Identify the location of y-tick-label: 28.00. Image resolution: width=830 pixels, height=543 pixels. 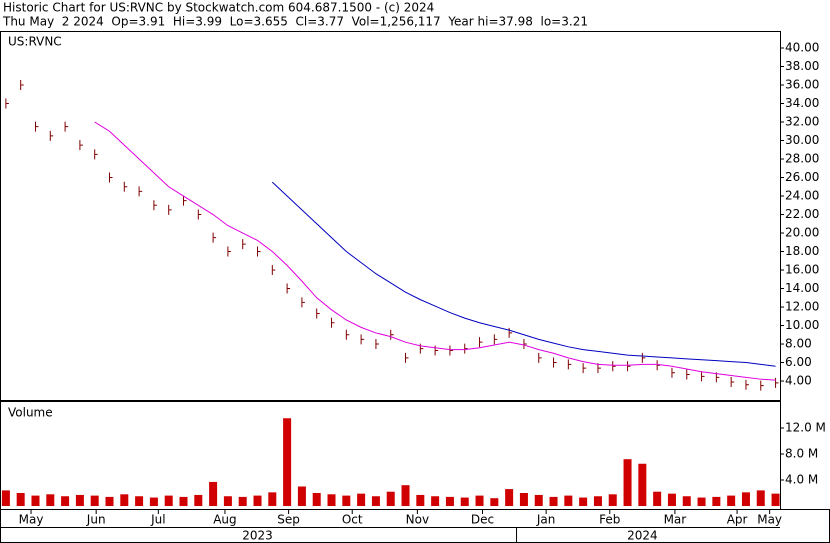
(802, 159).